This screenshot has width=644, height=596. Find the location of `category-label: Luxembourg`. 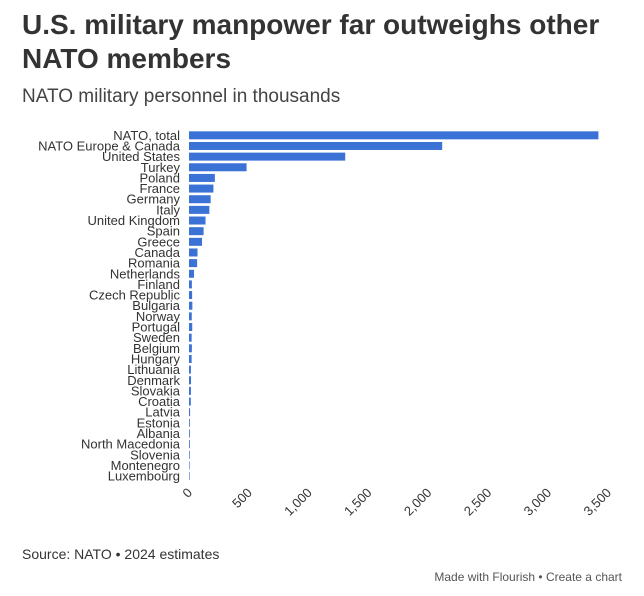

category-label: Luxembourg is located at coordinates (144, 476).